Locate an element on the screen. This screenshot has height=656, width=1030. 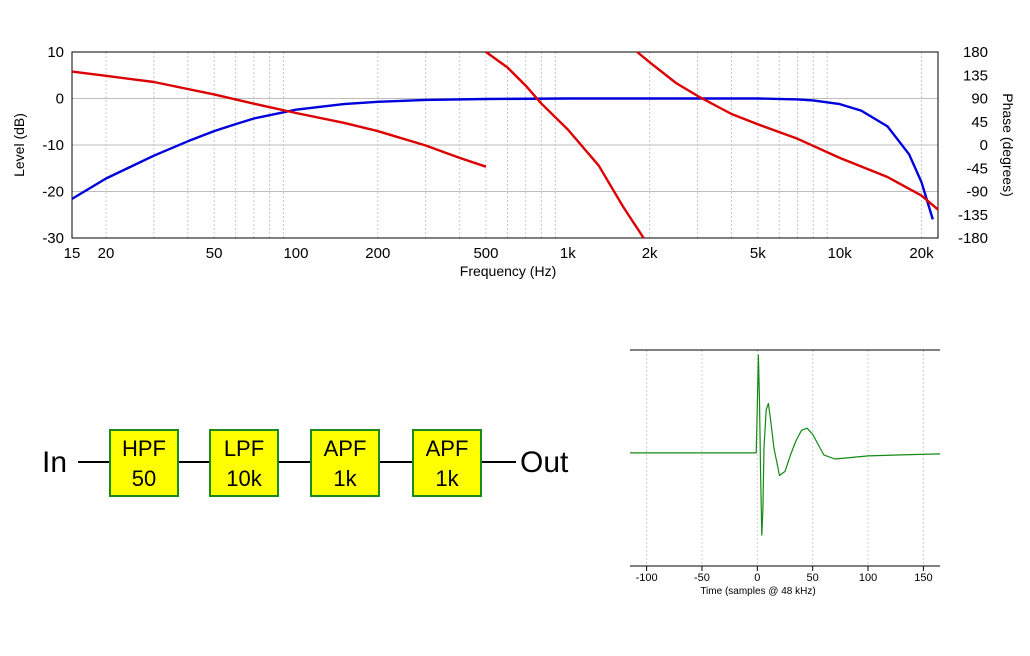
filter-block-apf-2: APF 1k is located at coordinates (447, 463).